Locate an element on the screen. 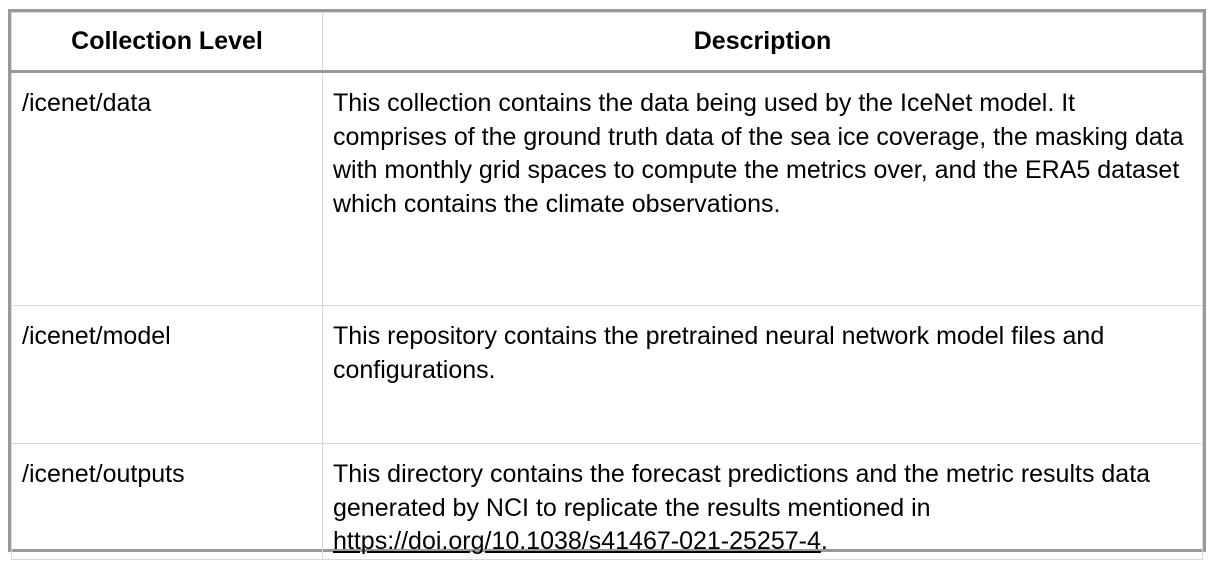  description-suffix: . is located at coordinates (824, 541).